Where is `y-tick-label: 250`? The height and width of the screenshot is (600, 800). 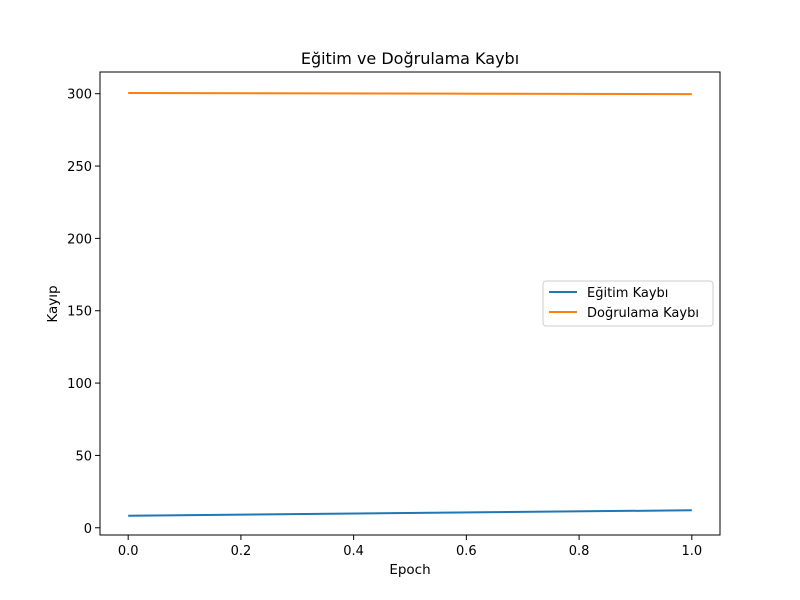
y-tick-label: 250 is located at coordinates (79, 167).